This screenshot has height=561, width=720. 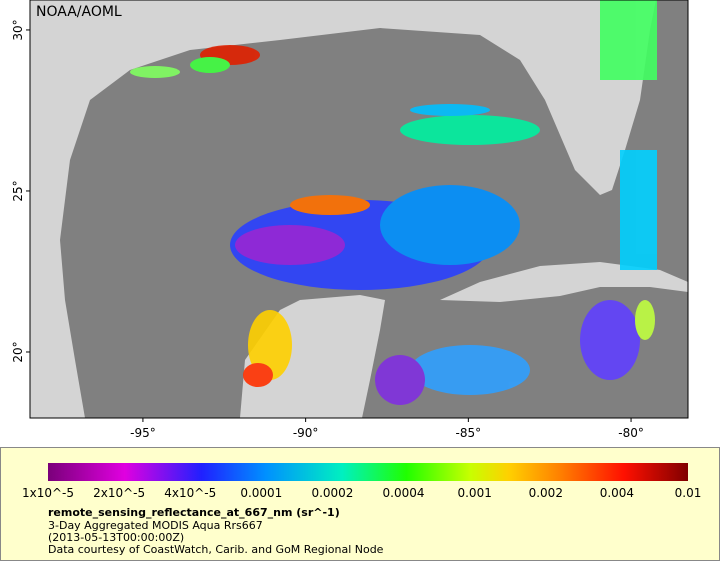 What do you see at coordinates (18, 190) in the screenshot?
I see `lat-tick-label: 25°` at bounding box center [18, 190].